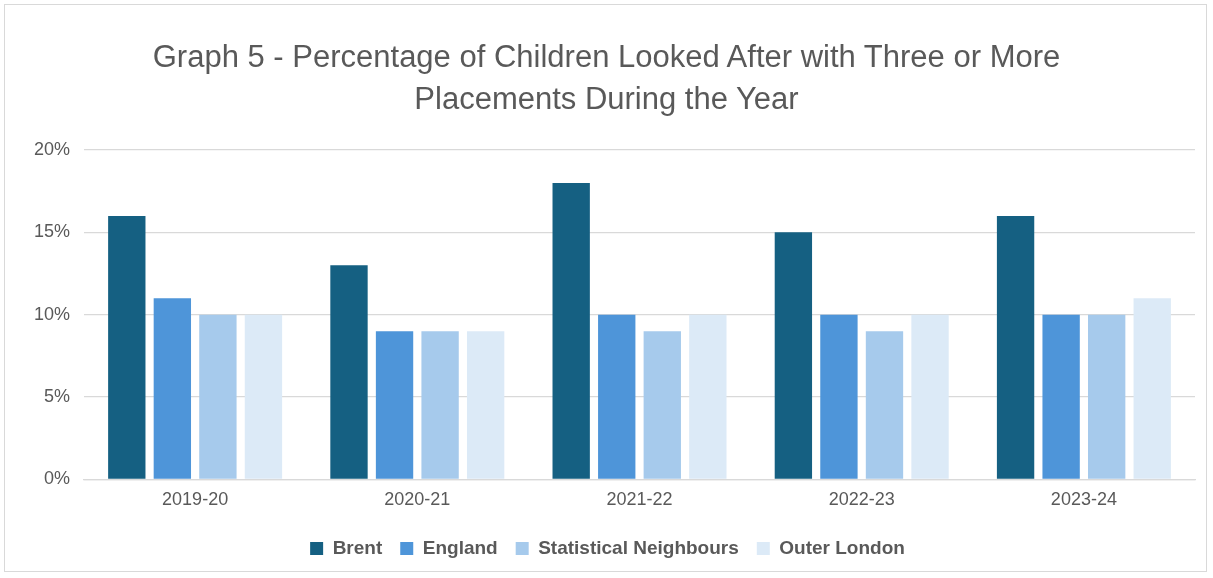 The height and width of the screenshot is (578, 1213). I want to click on y-tick-label: 5%, so click(57, 396).